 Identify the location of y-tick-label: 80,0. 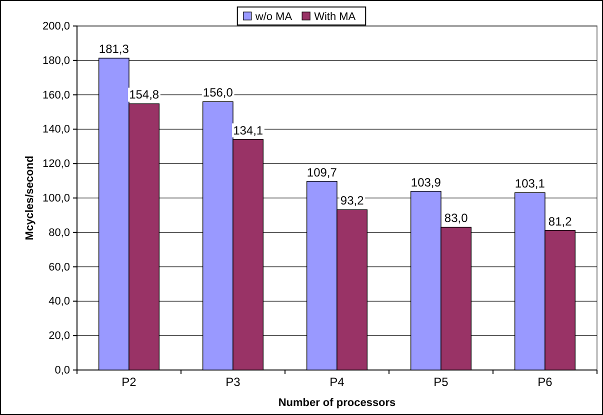
(59, 232).